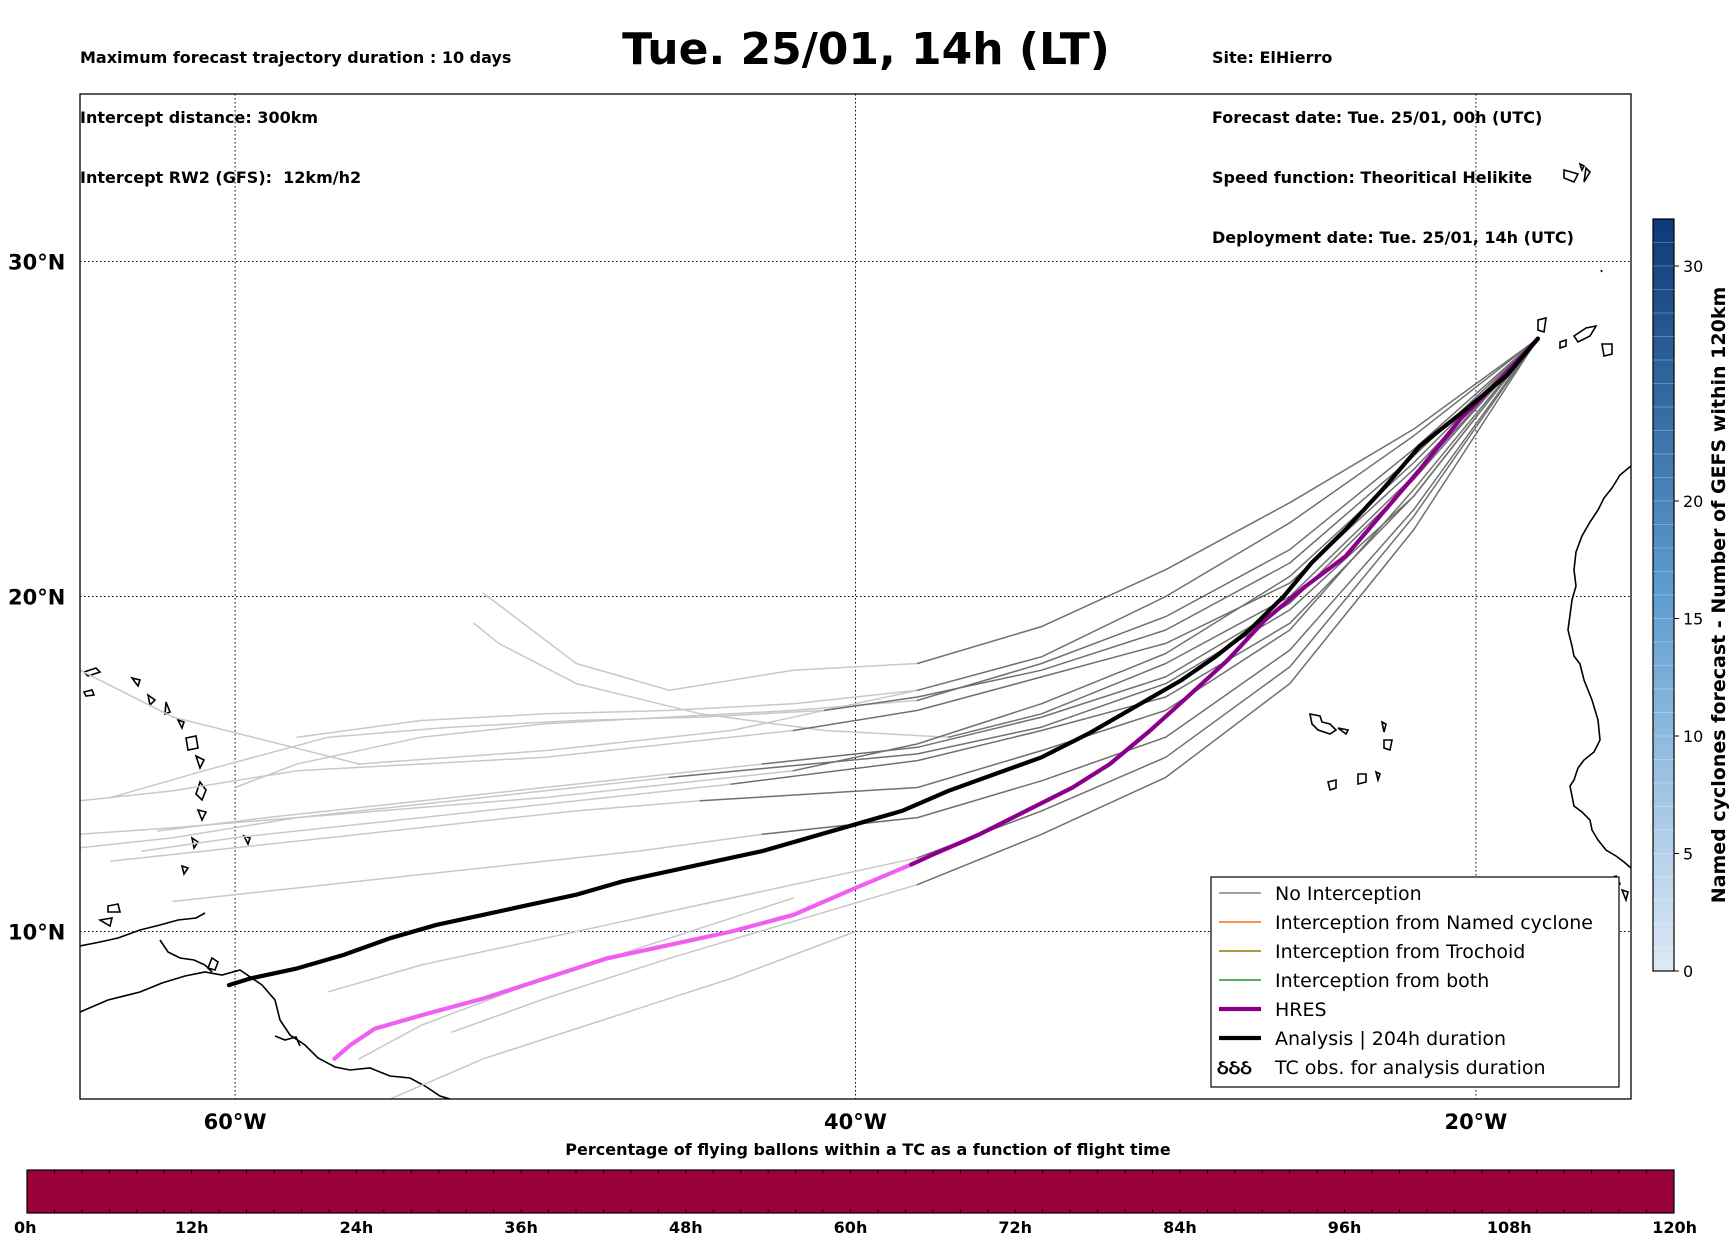 This screenshot has width=1732, height=1241. I want to click on hbar-tick-label: 0h, so click(25, 1227).